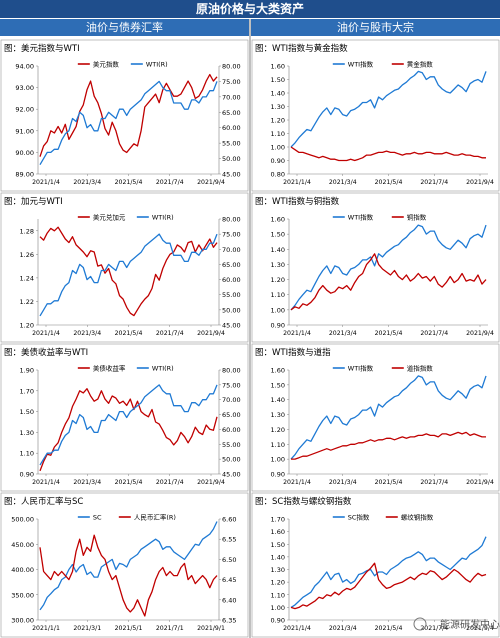  I want to click on legend-label: 美元指数, so click(106, 64).